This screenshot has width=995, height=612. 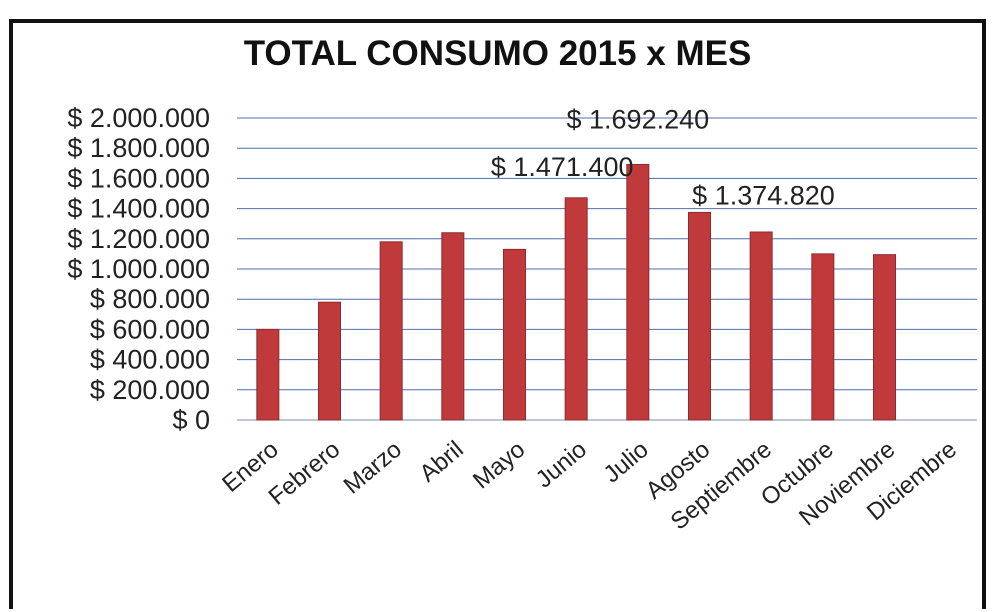 I want to click on bar-junio, so click(x=576, y=309).